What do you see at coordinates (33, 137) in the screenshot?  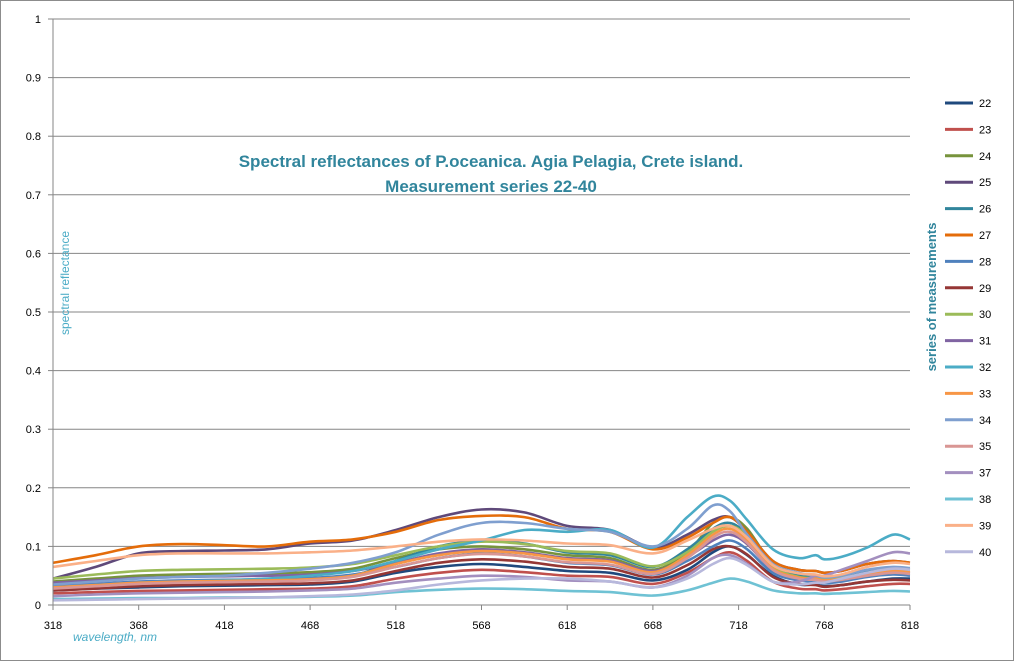 I see `y-tick-label: 0.8` at bounding box center [33, 137].